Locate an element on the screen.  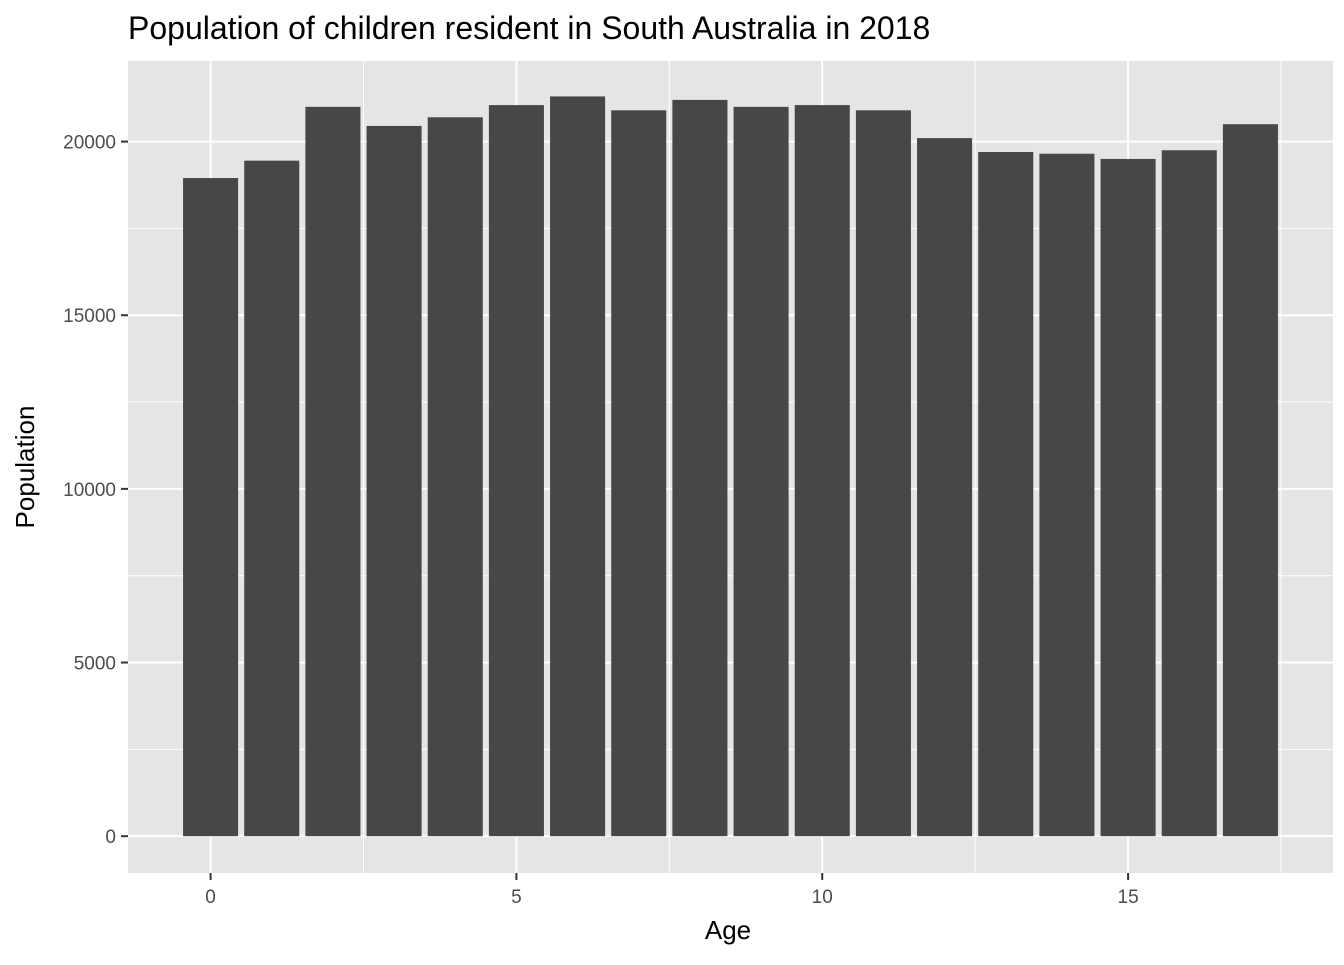
x-axis: 0 5 10 15 is located at coordinates (672, 890).